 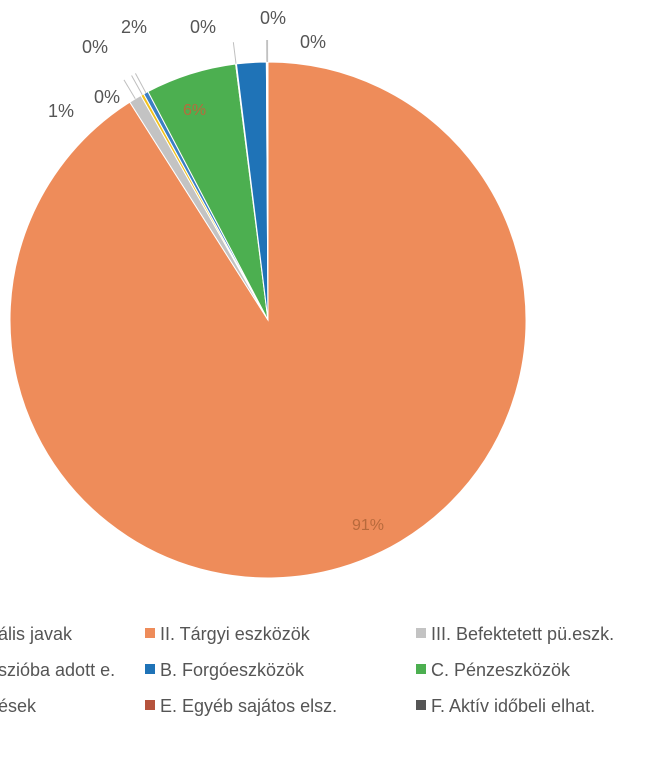 I want to click on legend-item: szióba adott e., so click(x=57, y=670).